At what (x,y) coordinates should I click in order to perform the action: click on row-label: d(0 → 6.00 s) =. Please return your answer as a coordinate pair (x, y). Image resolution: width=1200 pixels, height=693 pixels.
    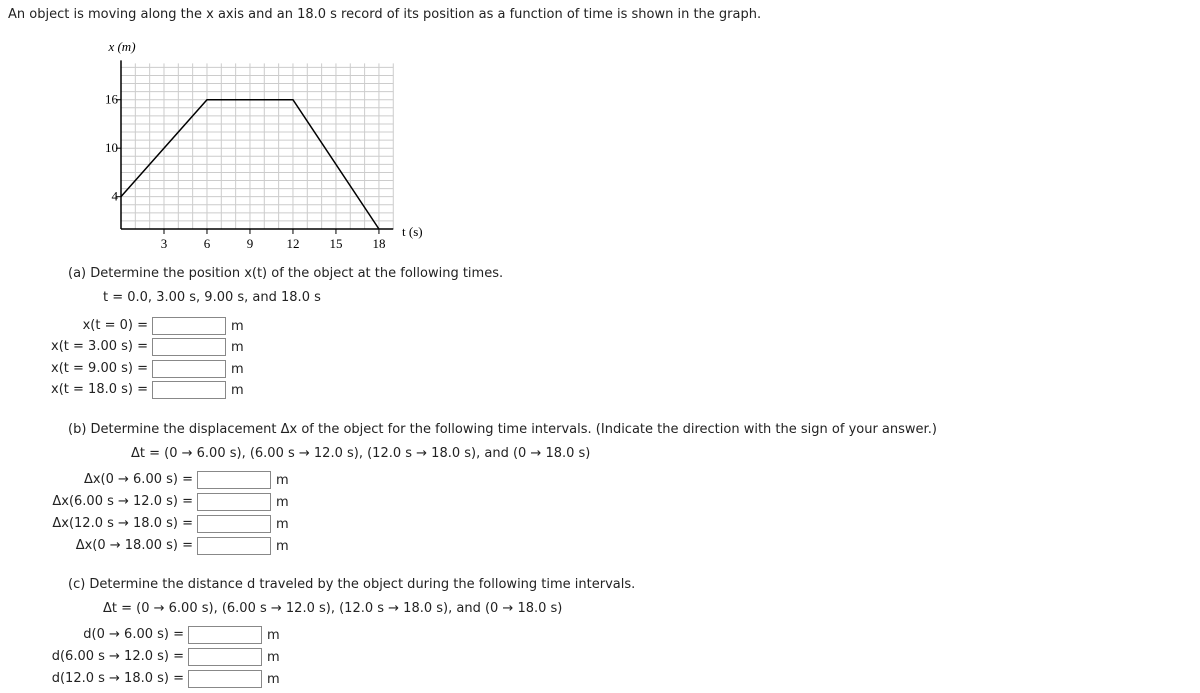
    Looking at the image, I should click on (133, 634).